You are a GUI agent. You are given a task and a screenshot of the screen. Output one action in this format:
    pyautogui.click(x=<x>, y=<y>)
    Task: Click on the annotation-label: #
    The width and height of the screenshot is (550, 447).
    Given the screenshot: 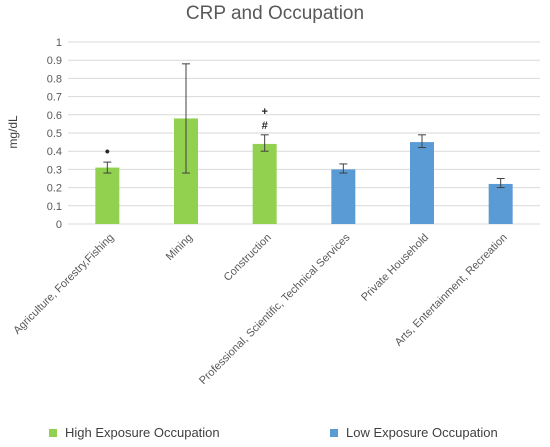 What is the action you would take?
    pyautogui.click(x=265, y=126)
    